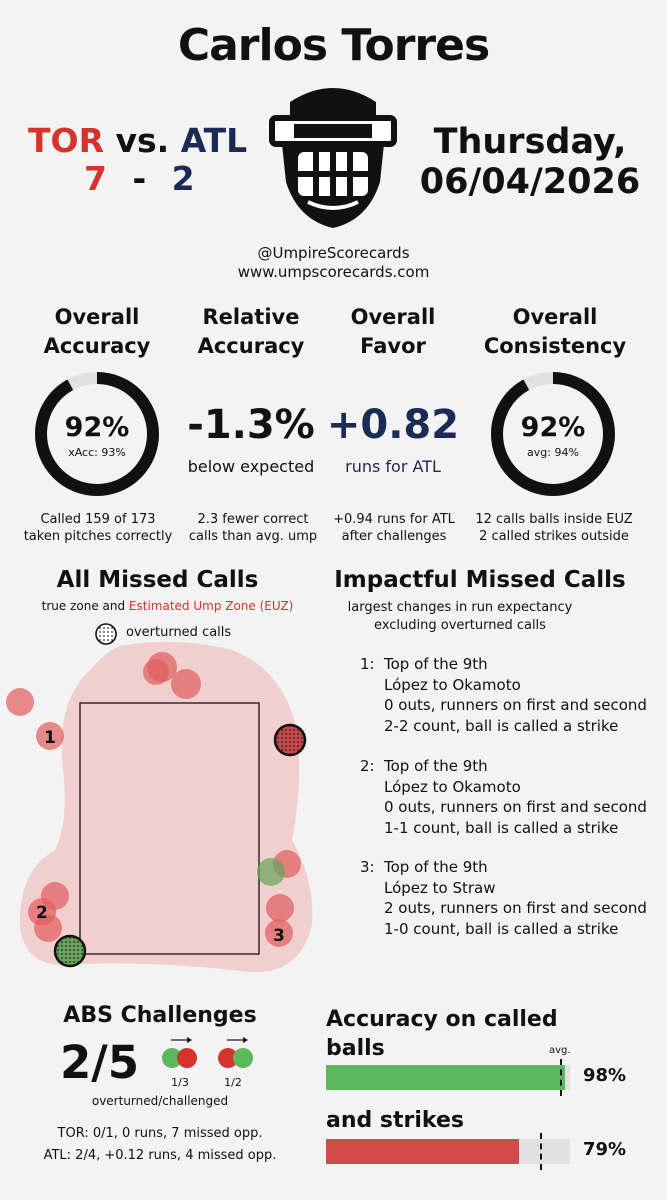  What do you see at coordinates (515, 807) in the screenshot?
I see `impactful-situation: 0 outs, runners on first and second` at bounding box center [515, 807].